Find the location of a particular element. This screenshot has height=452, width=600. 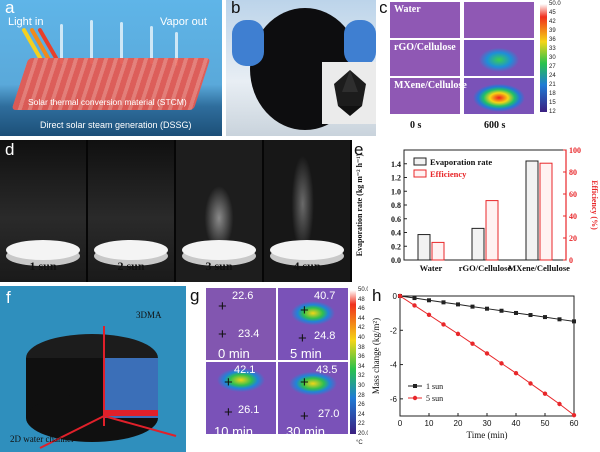

max-temp-30min: 43.5 is located at coordinates (327, 370).